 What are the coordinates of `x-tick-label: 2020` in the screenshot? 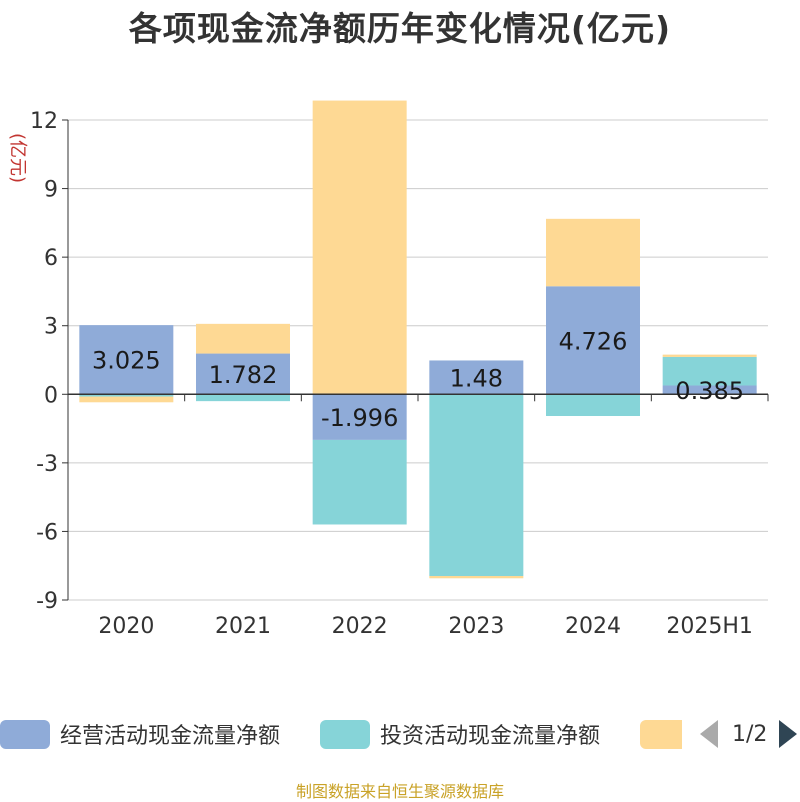 It's located at (126, 626).